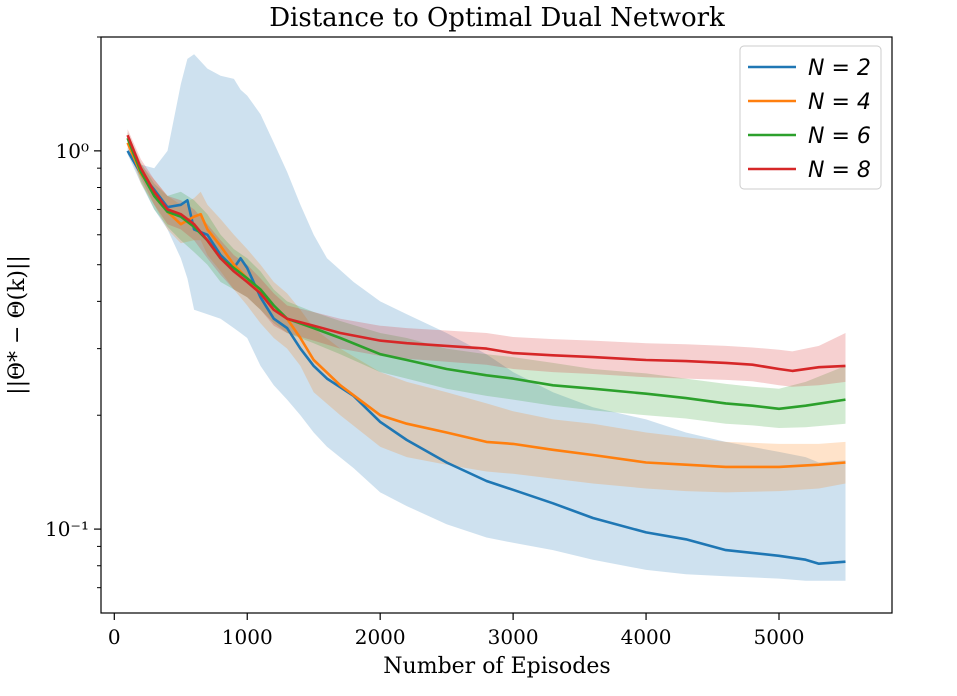  I want to click on x-tick-label: 3000, so click(513, 637).